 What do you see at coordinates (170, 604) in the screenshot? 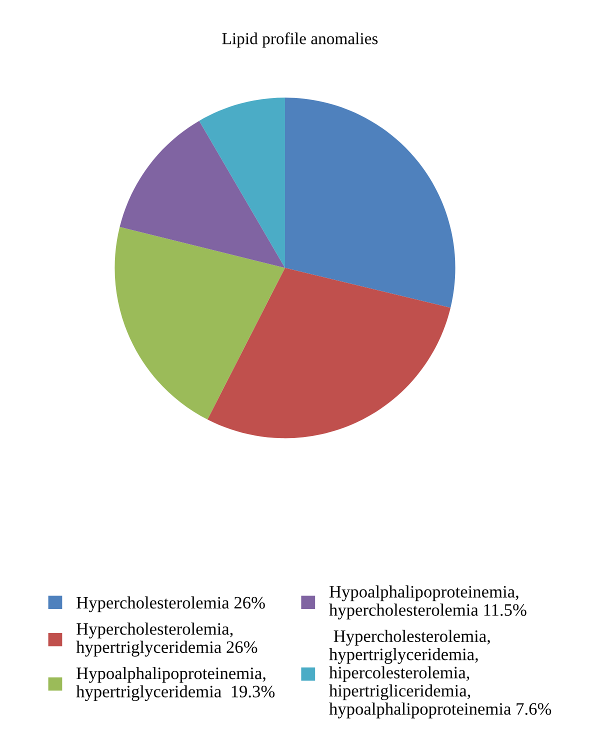
I see `legend-label: Hypercholesterolemia 26%` at bounding box center [170, 604].